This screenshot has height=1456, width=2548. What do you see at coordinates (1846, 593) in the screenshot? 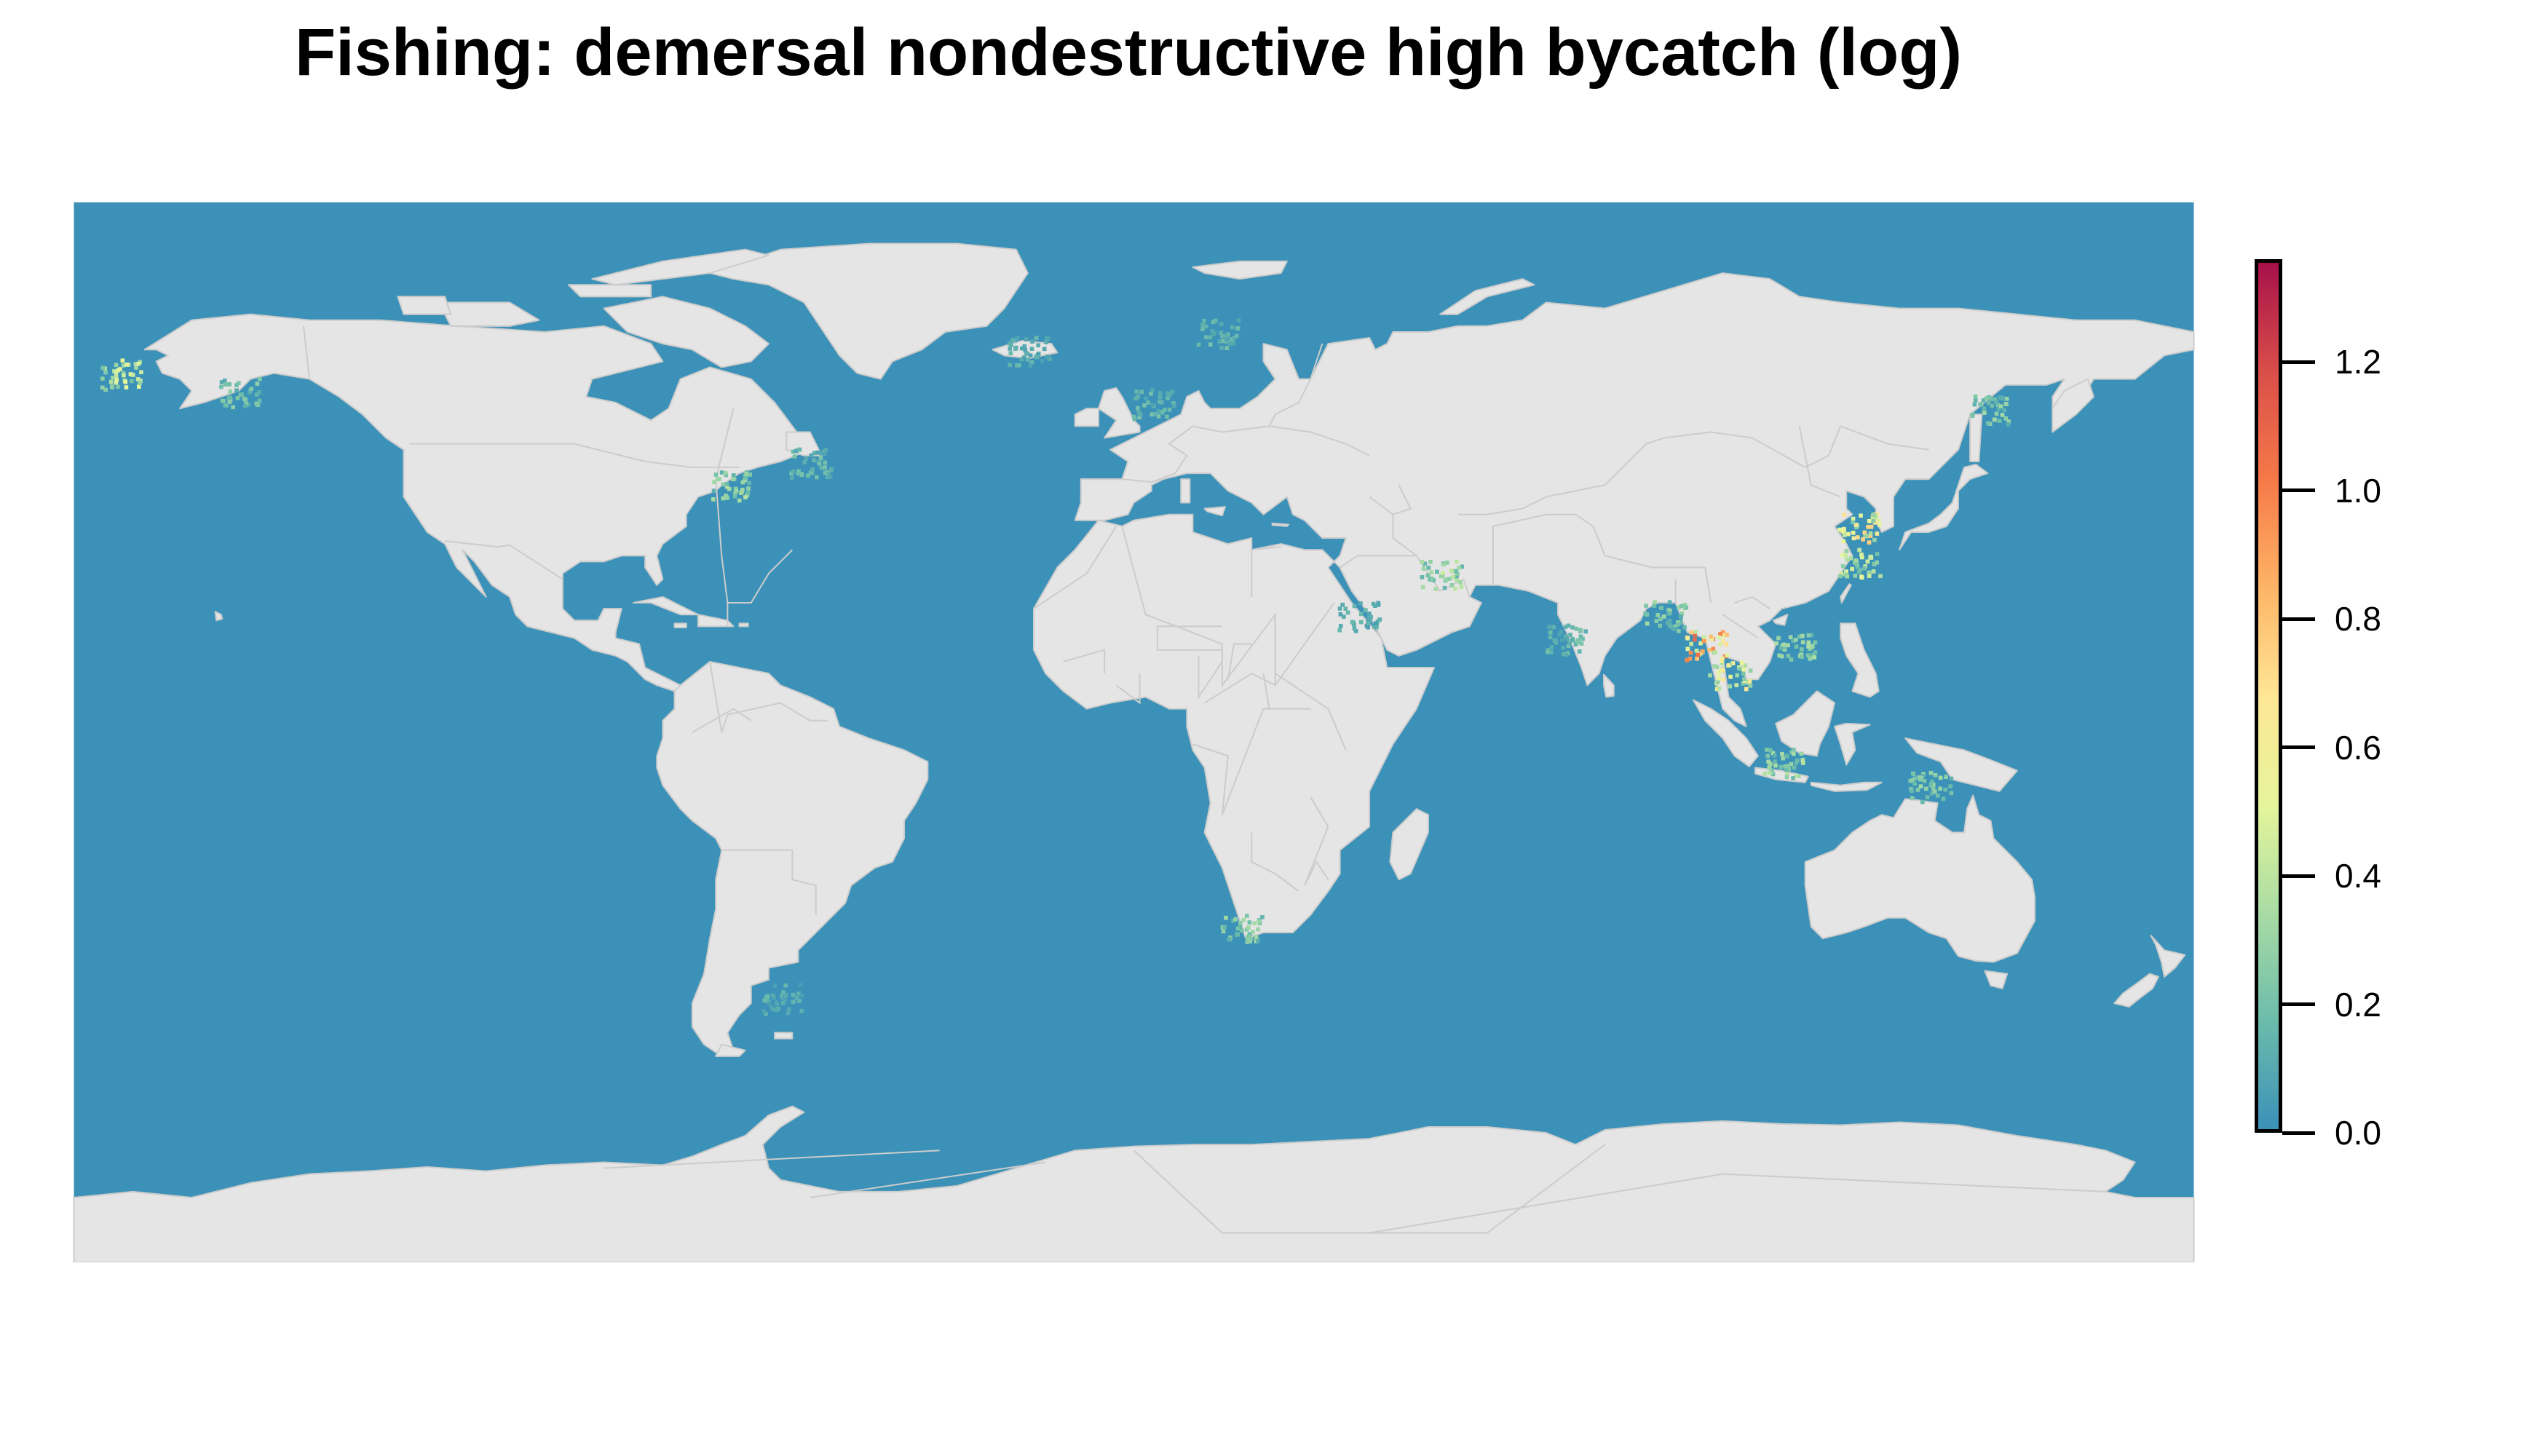
I see `taiwan` at bounding box center [1846, 593].